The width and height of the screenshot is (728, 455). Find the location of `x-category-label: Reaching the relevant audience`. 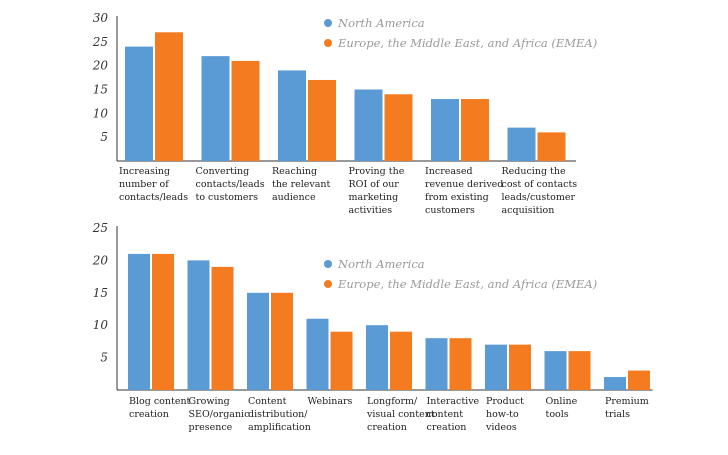

x-category-label: Reaching the relevant audience is located at coordinates (301, 184).